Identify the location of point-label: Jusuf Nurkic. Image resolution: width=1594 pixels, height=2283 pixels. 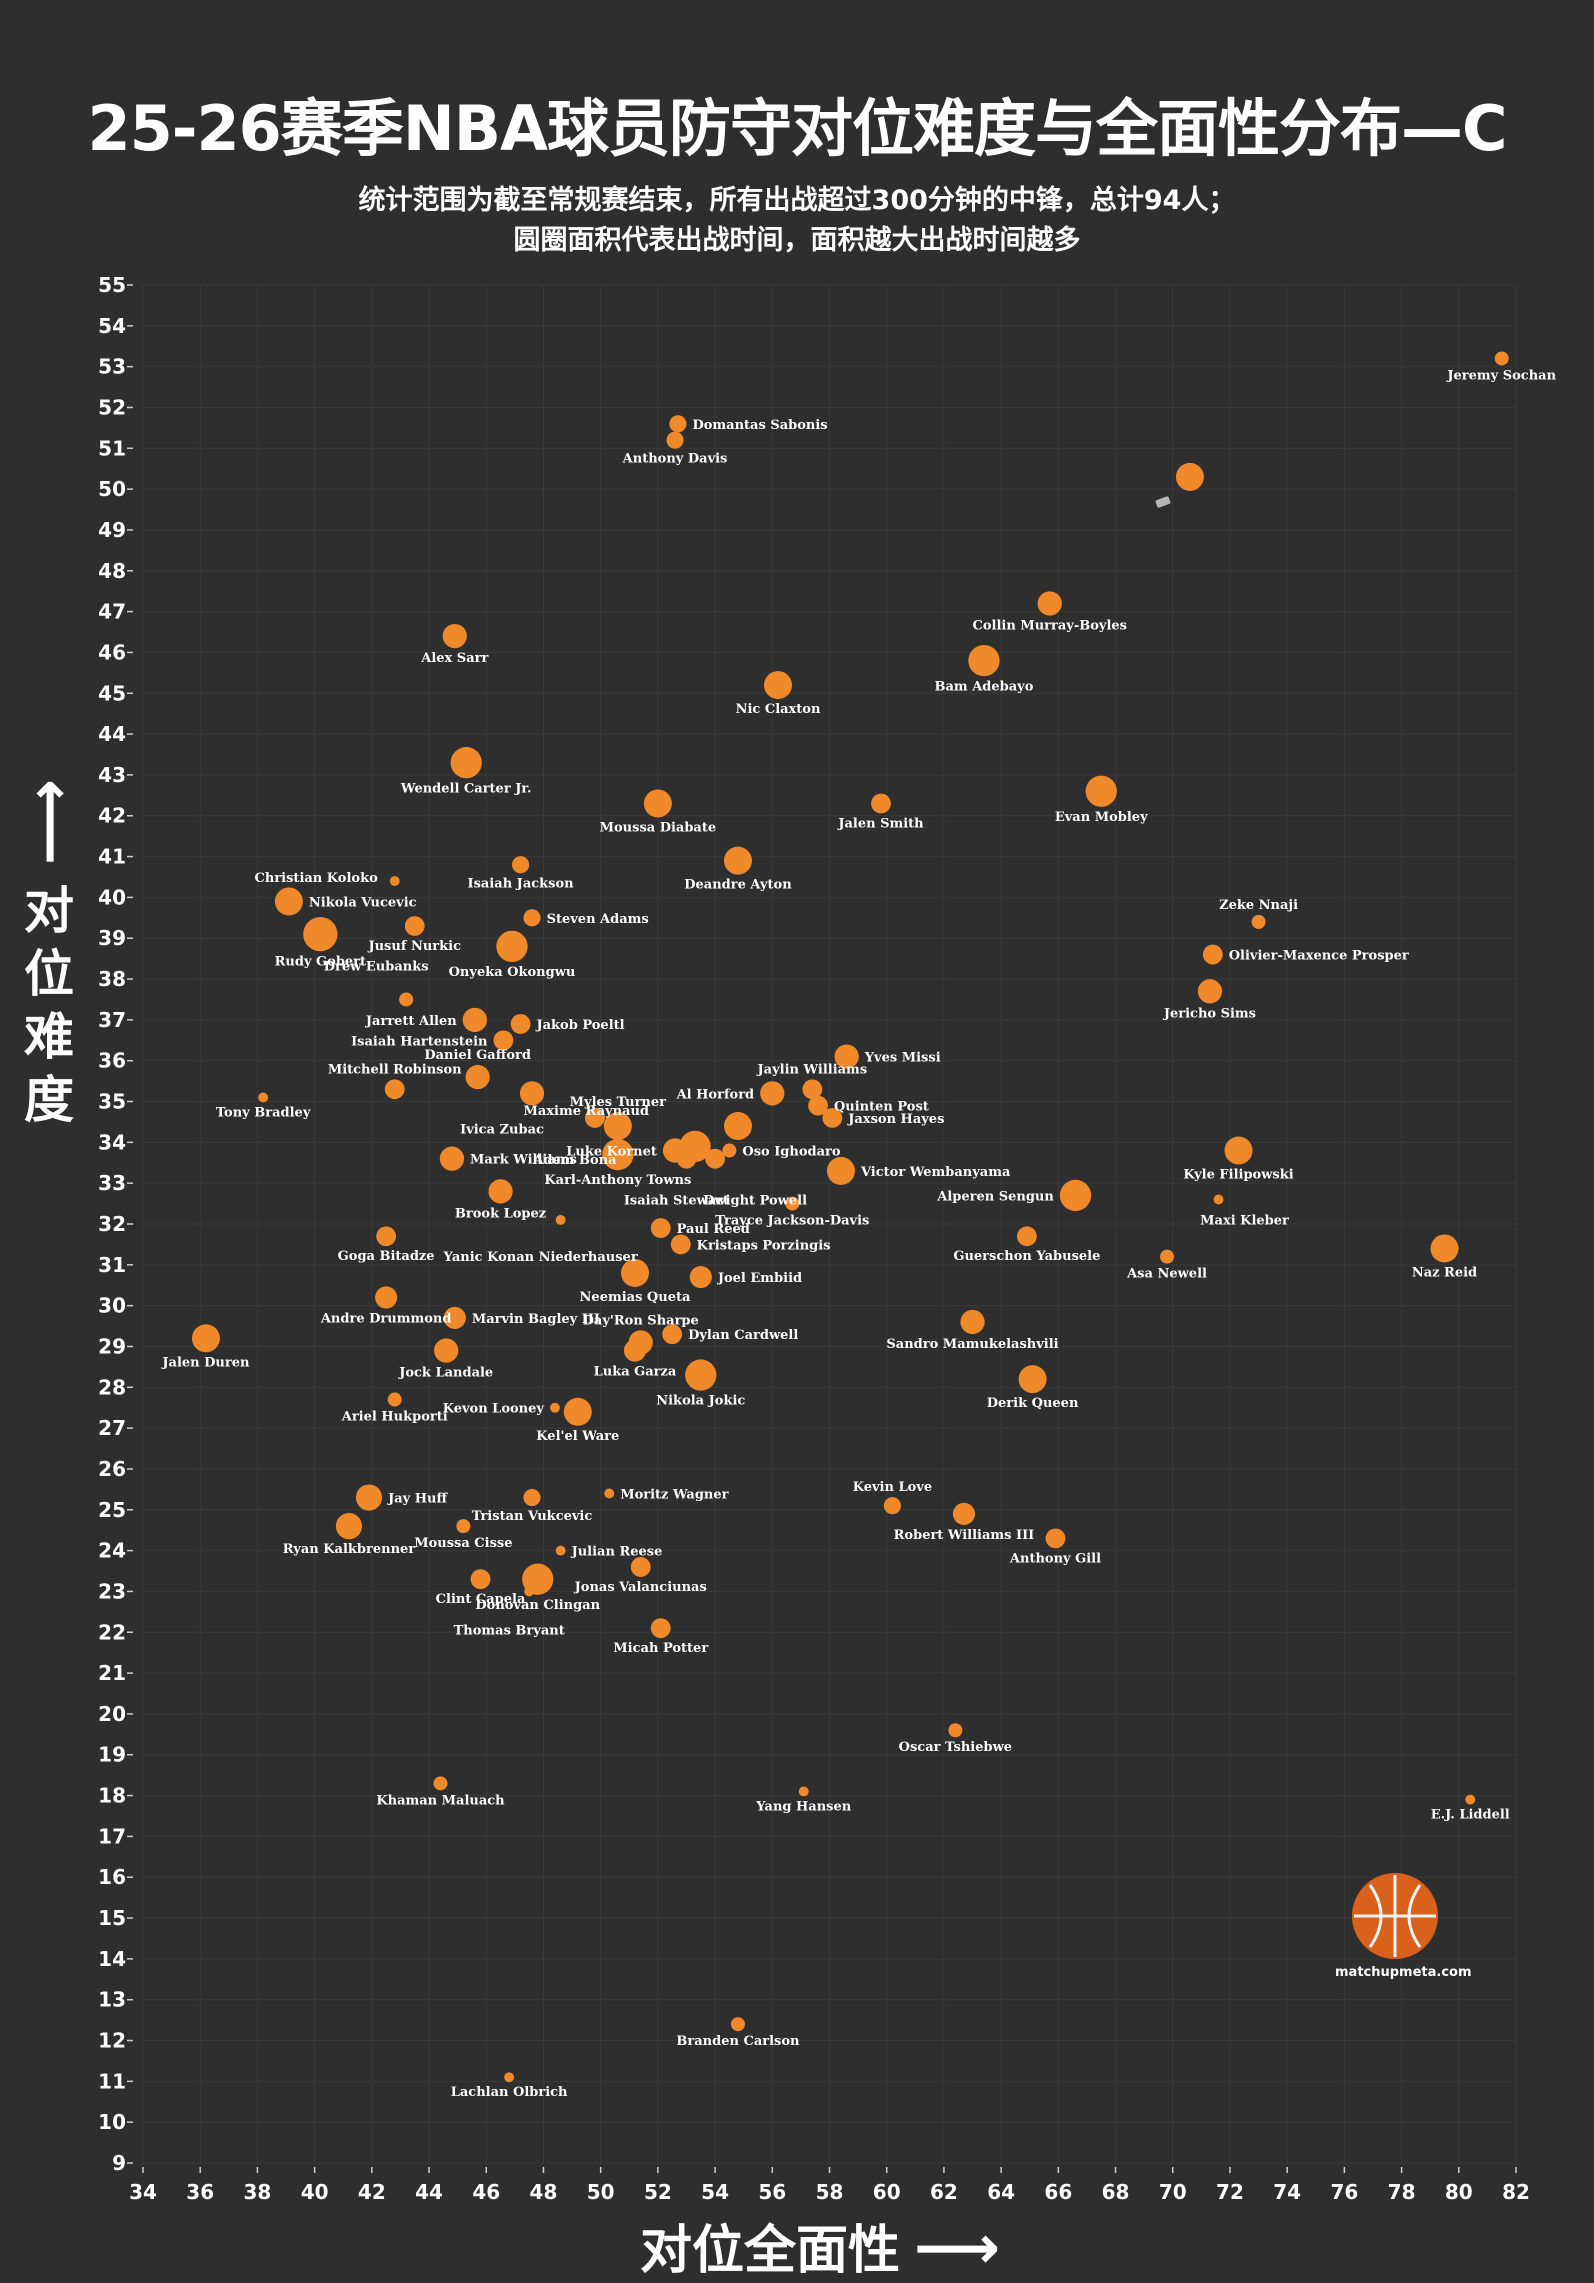
(414, 946).